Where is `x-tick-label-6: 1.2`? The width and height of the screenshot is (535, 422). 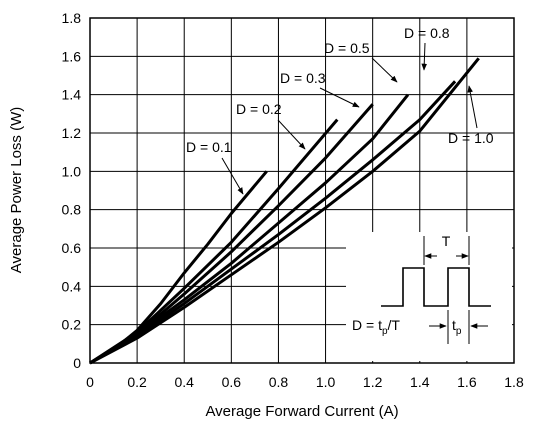 x-tick-label-6: 1.2 is located at coordinates (373, 382).